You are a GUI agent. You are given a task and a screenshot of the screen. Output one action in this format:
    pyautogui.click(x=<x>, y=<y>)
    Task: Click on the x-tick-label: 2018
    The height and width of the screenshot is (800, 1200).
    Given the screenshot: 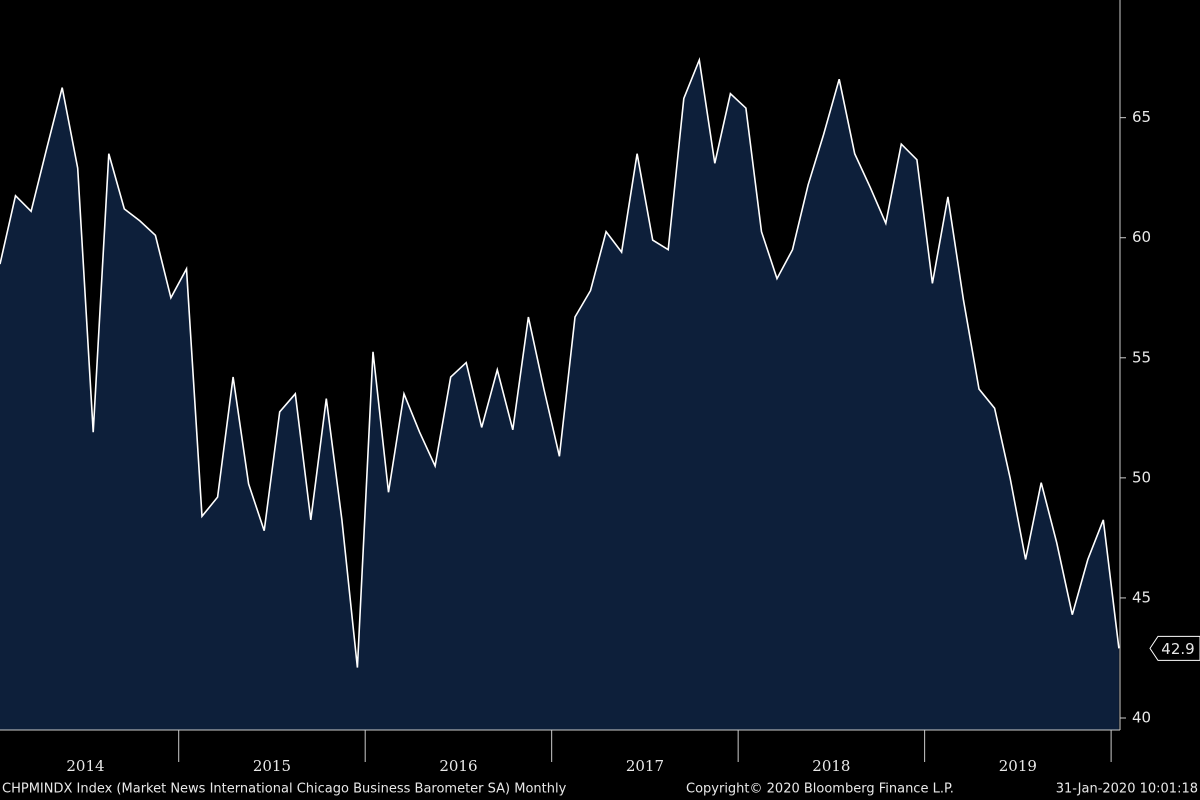 What is the action you would take?
    pyautogui.click(x=831, y=766)
    